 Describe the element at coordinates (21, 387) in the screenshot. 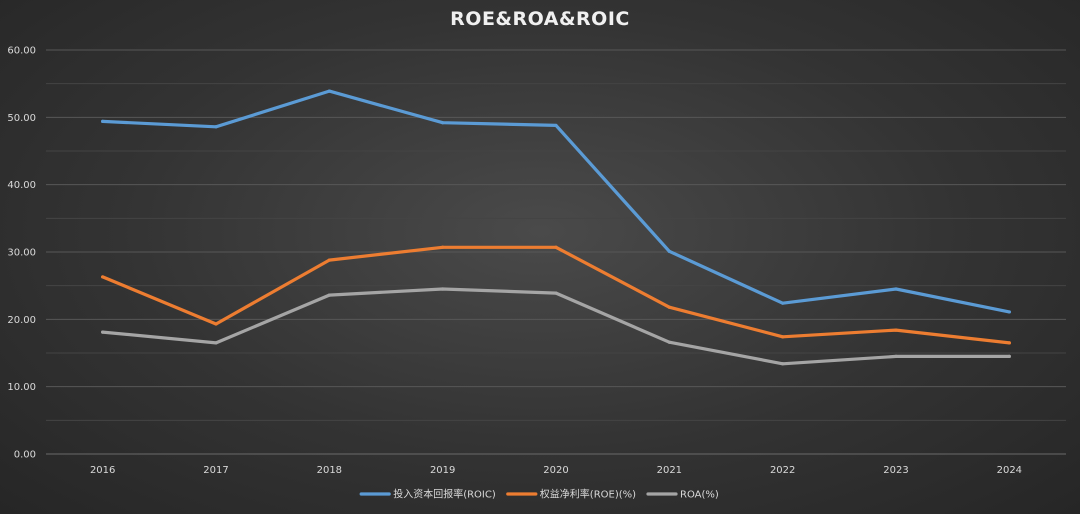

I see `y-tick-label: 10.00` at that location.